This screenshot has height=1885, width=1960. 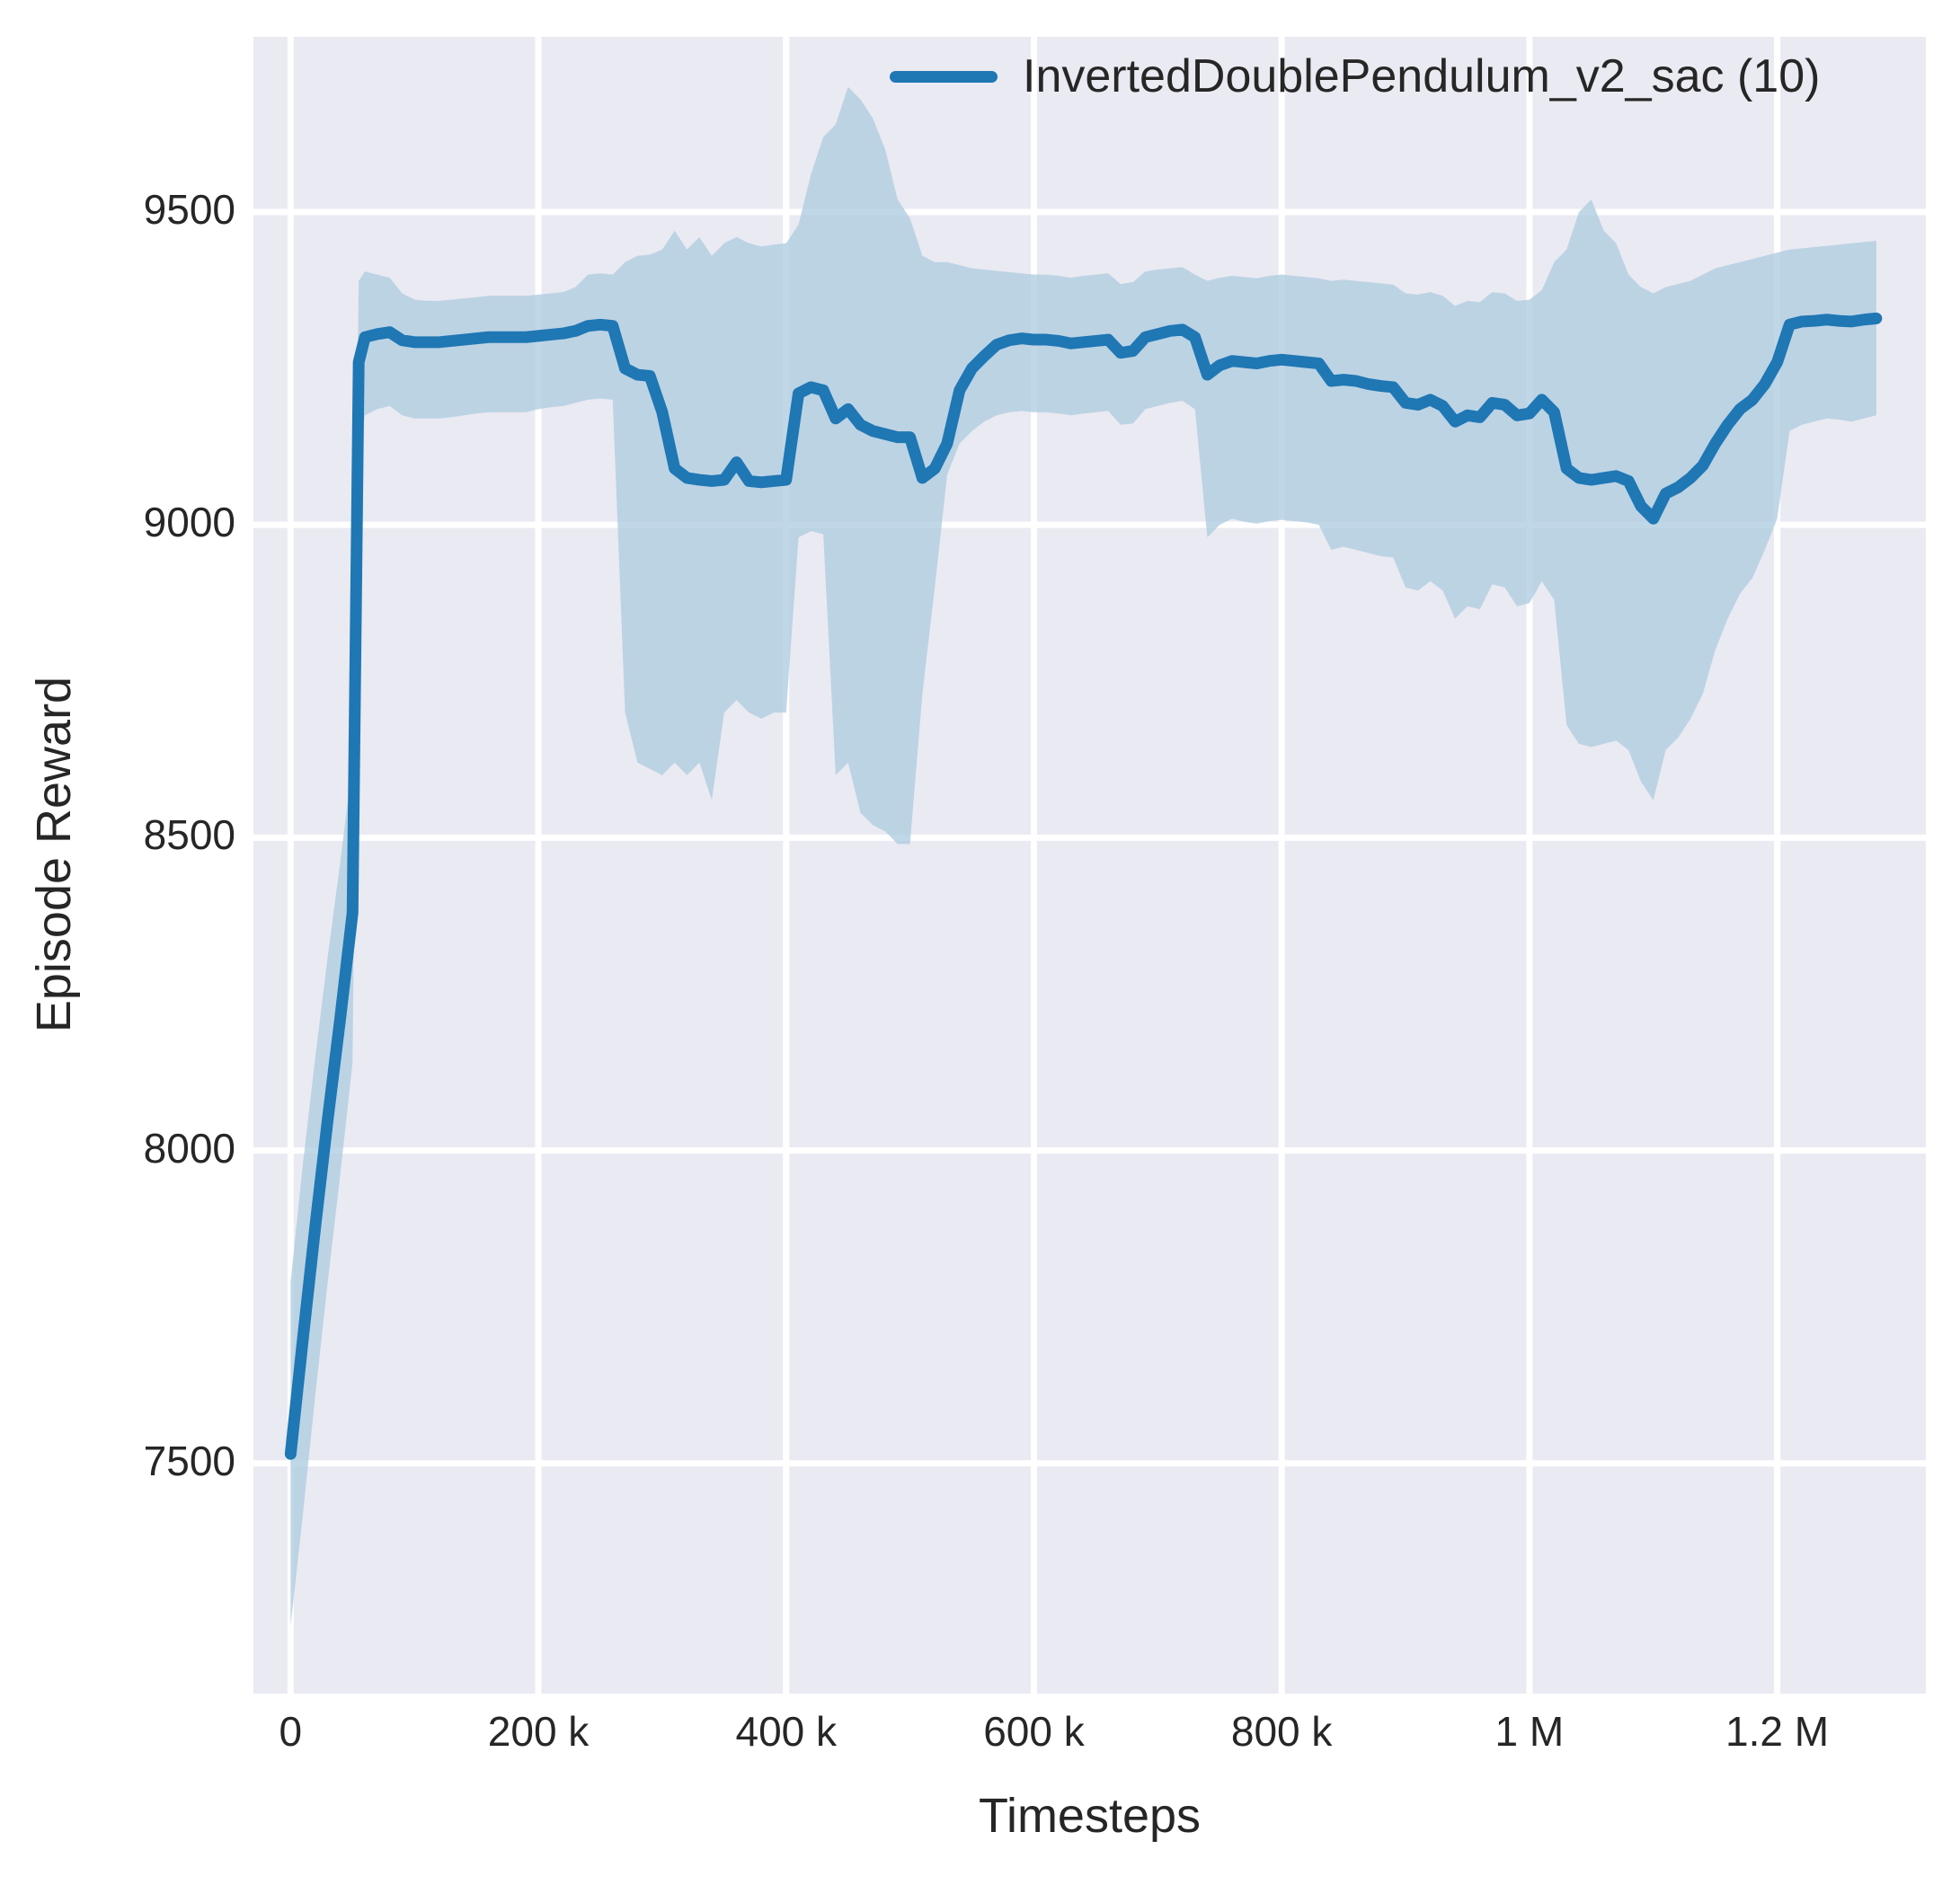 What do you see at coordinates (1090, 1816) in the screenshot?
I see `x-axis-label: Timesteps` at bounding box center [1090, 1816].